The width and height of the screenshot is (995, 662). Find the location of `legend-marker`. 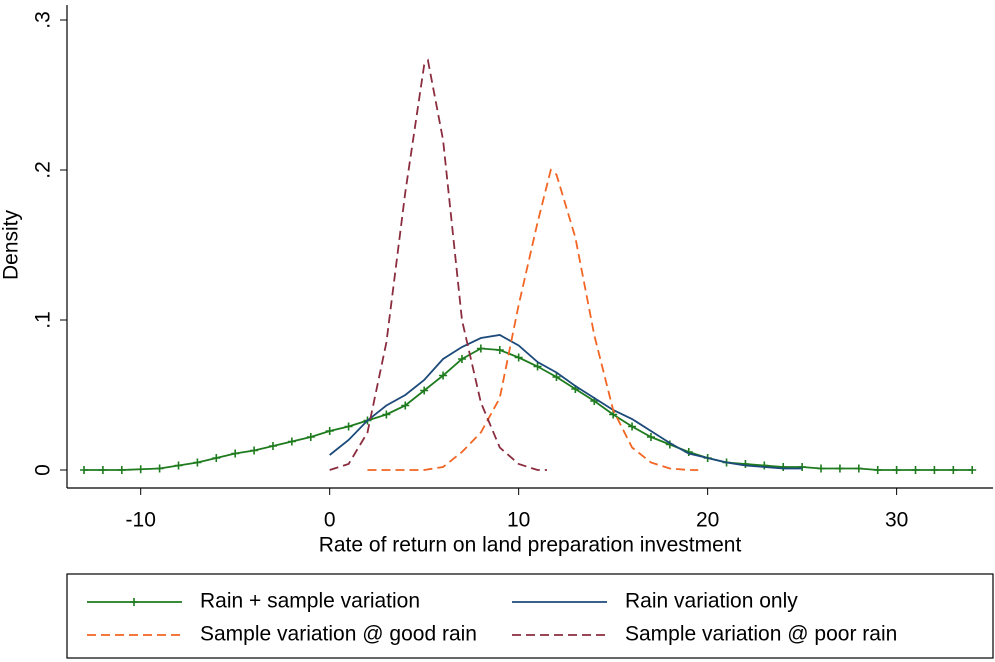

legend-marker is located at coordinates (134, 602).